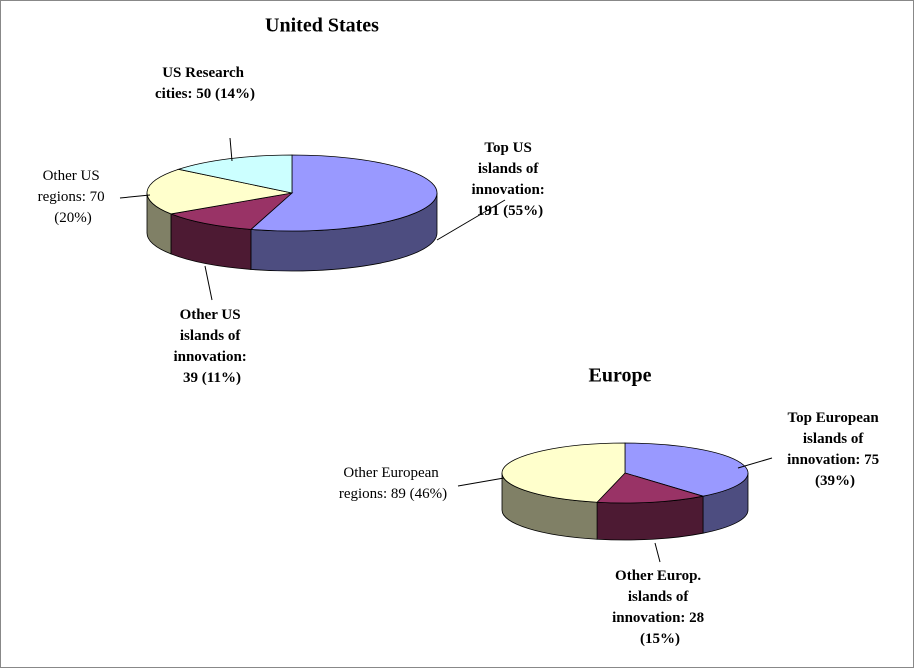  What do you see at coordinates (660, 576) in the screenshot?
I see `label-line: Other Europ.` at bounding box center [660, 576].